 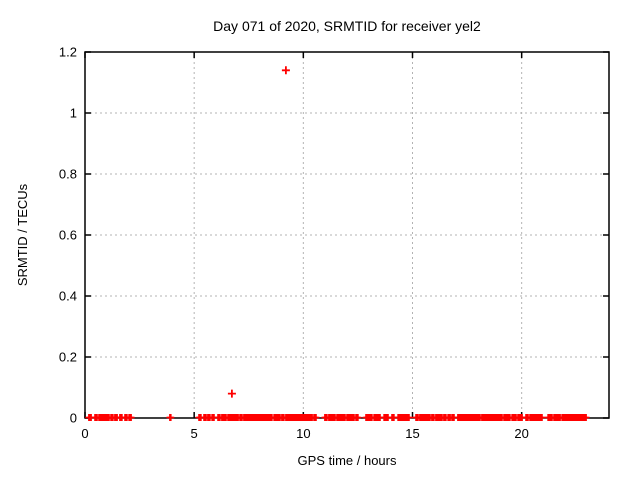 What do you see at coordinates (347, 460) in the screenshot?
I see `x-axis-label: GPS time / hours` at bounding box center [347, 460].